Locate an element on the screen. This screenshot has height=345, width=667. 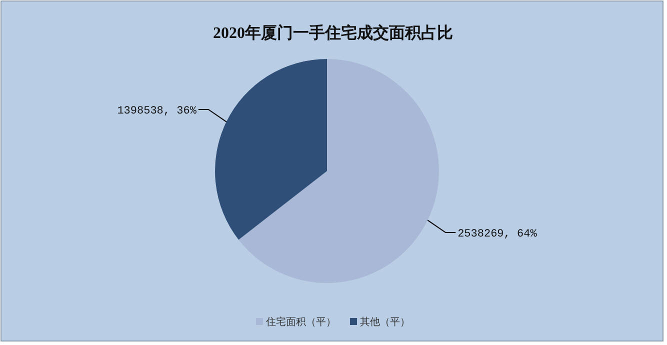
legend-label: 住宅面积（平） is located at coordinates (301, 322).